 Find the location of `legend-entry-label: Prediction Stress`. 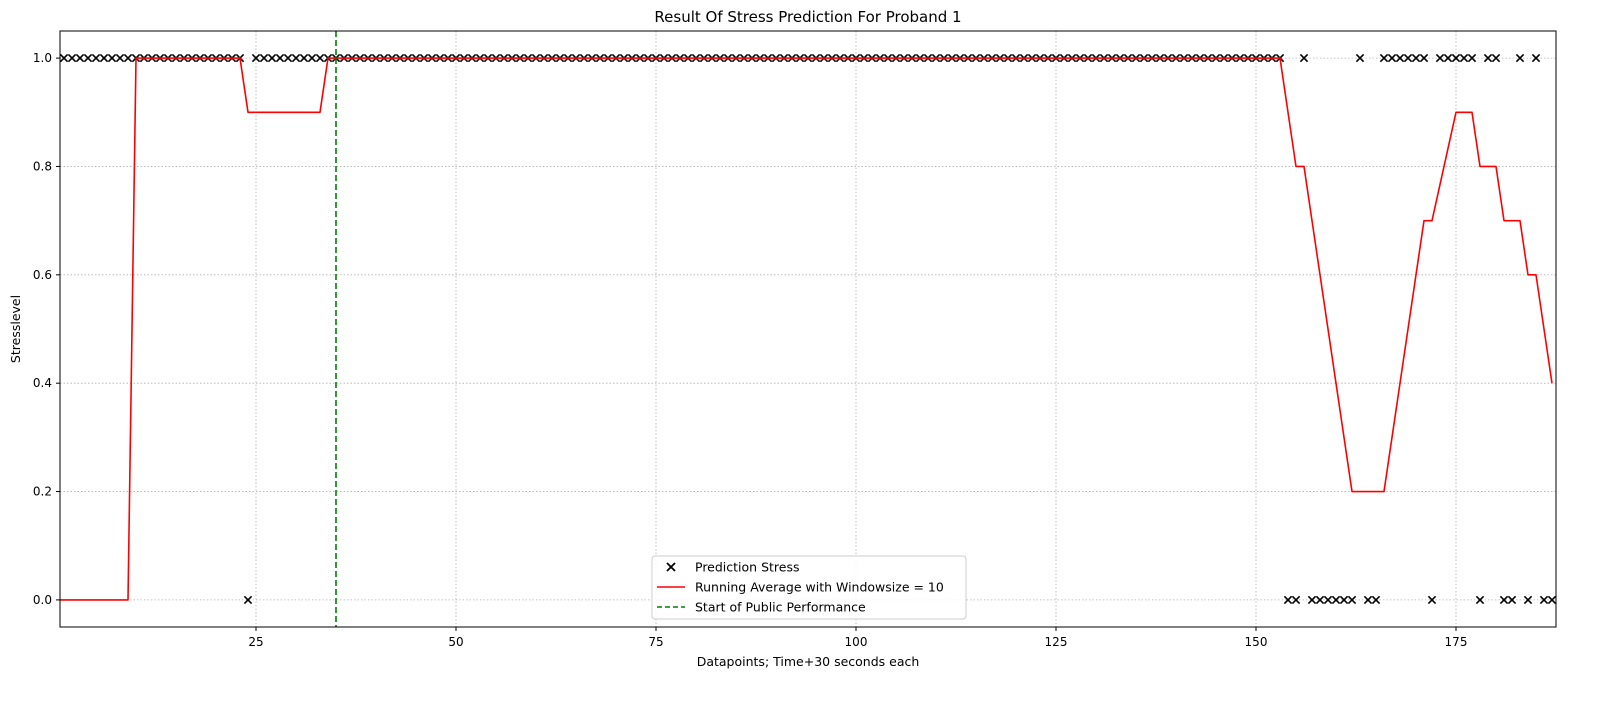

legend-entry-label: Prediction Stress is located at coordinates (747, 567).